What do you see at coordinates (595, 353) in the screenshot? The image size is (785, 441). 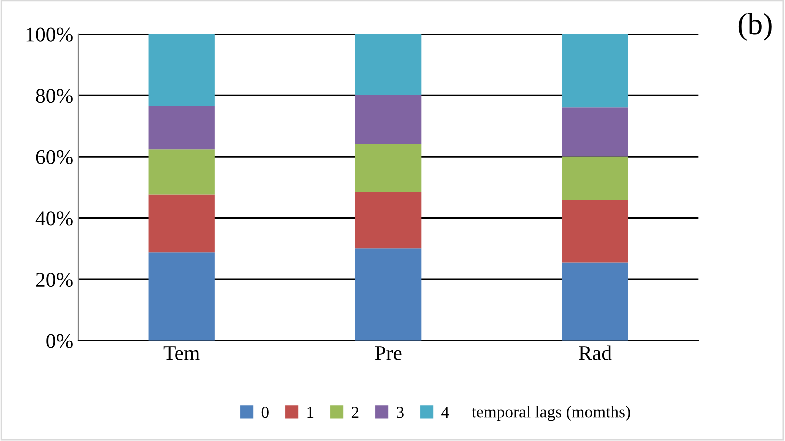 I see `x-tick-label: Rad` at bounding box center [595, 353].